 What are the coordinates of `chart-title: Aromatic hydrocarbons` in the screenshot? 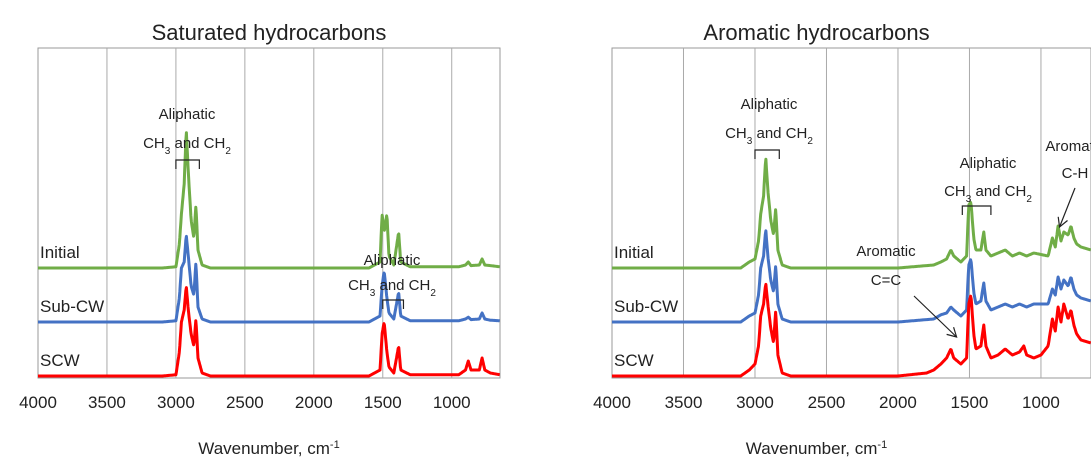 It's located at (816, 32).